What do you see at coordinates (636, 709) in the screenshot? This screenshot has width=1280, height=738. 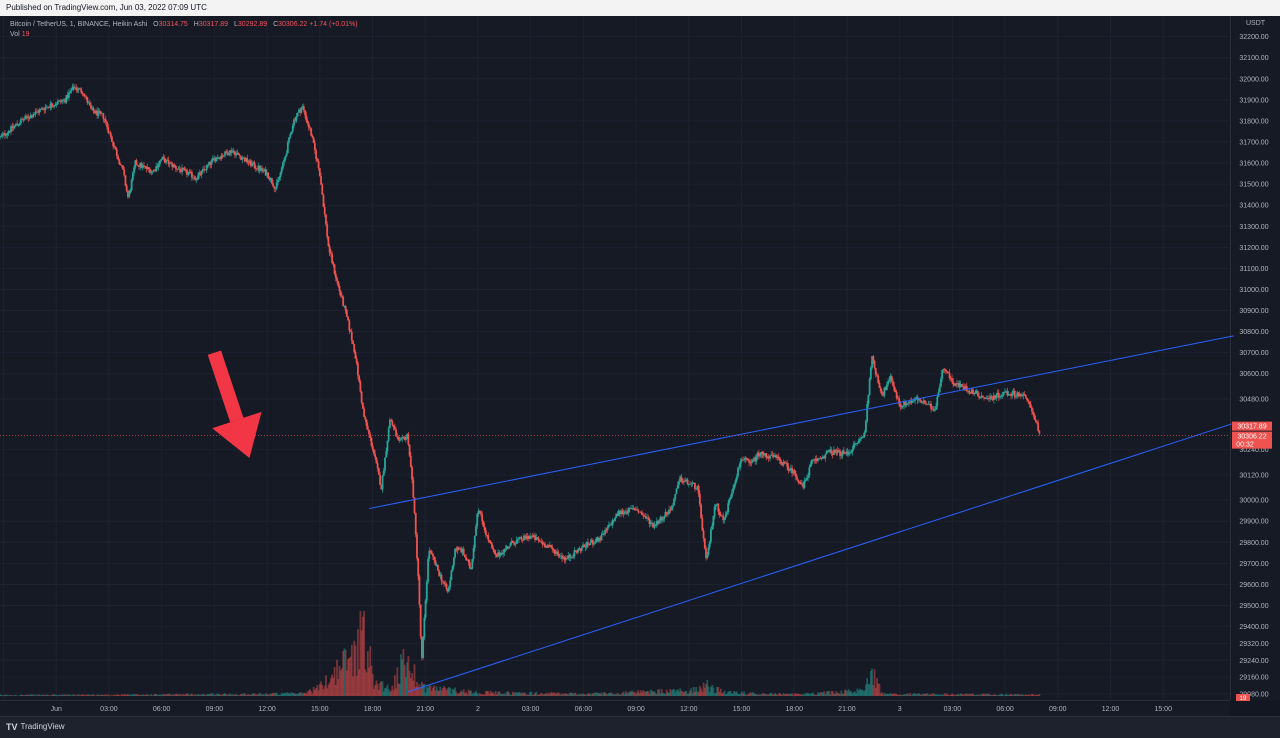 I see `time-tick-label: 09:00` at bounding box center [636, 709].